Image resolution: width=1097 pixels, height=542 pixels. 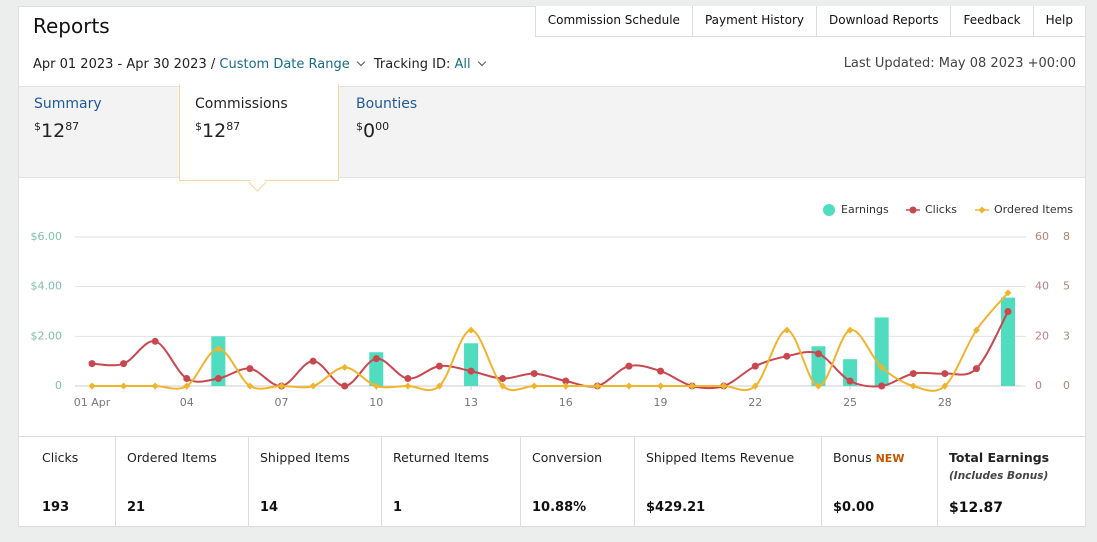 What do you see at coordinates (412, 64) in the screenshot?
I see `tracking-label: Tracking ID:` at bounding box center [412, 64].